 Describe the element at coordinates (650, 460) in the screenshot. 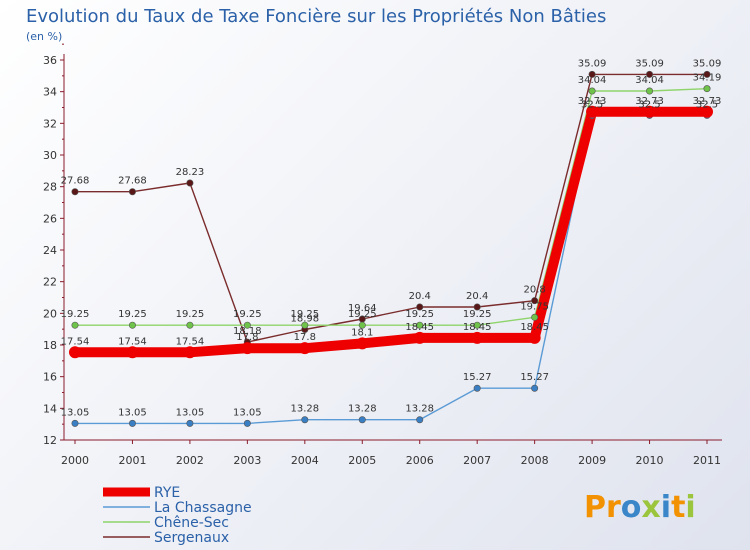

I see `x-tick-label: 2010` at that location.